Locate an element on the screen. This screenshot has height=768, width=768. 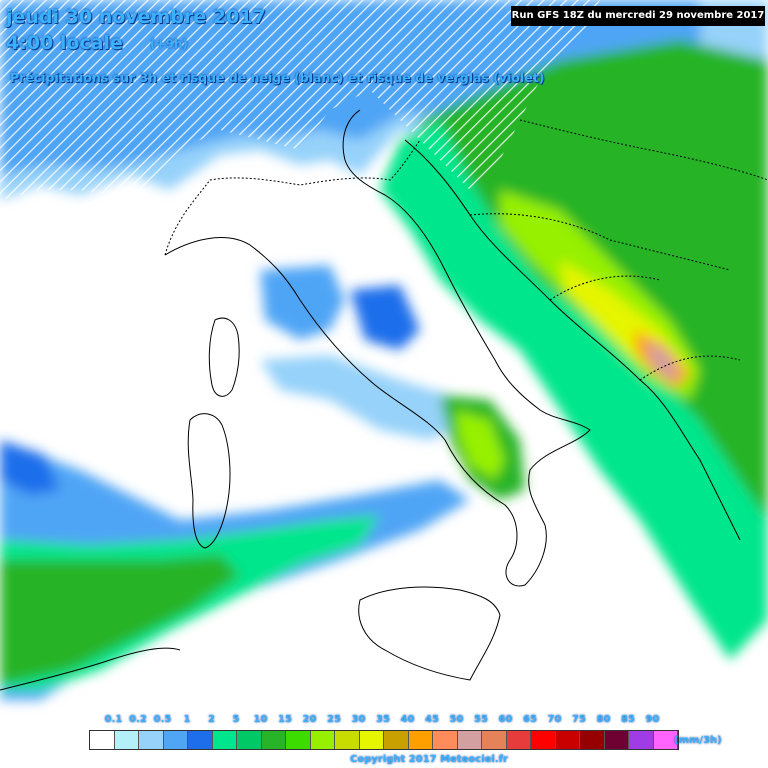
sicily is located at coordinates (429, 633).